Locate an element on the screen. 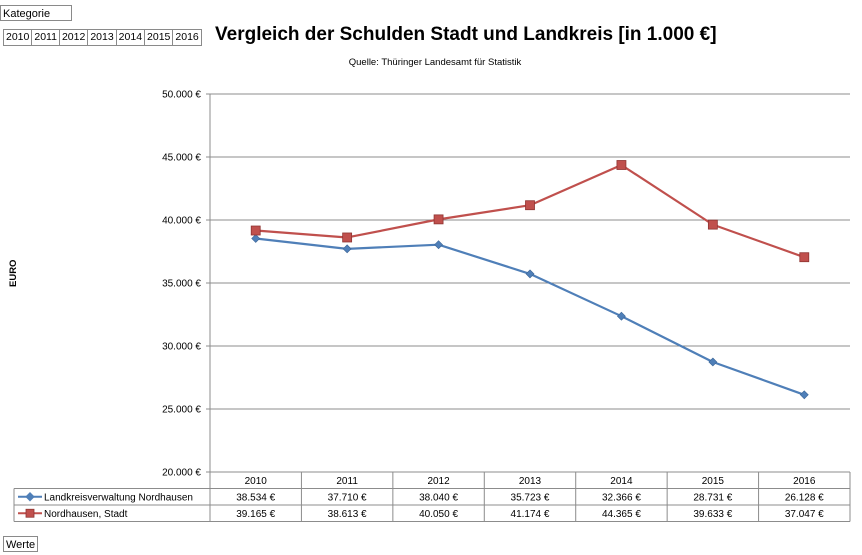  year-filter-2012: 2012 is located at coordinates (74, 37).